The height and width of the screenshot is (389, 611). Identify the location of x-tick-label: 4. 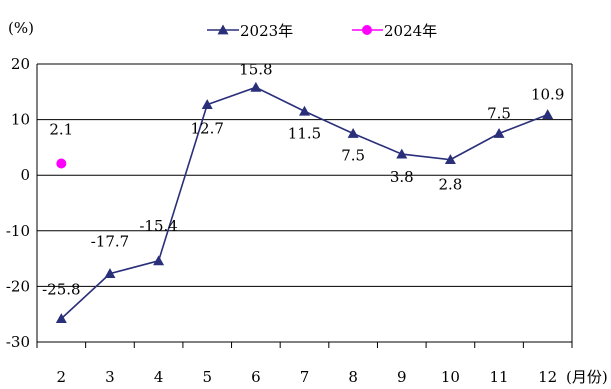
(159, 377).